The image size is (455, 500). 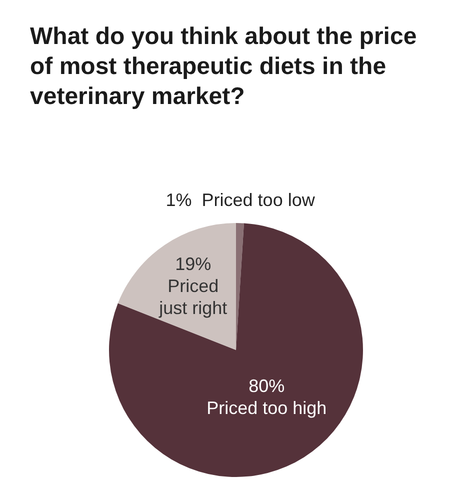 What do you see at coordinates (266, 408) in the screenshot?
I see `slice-label: Priced too high` at bounding box center [266, 408].